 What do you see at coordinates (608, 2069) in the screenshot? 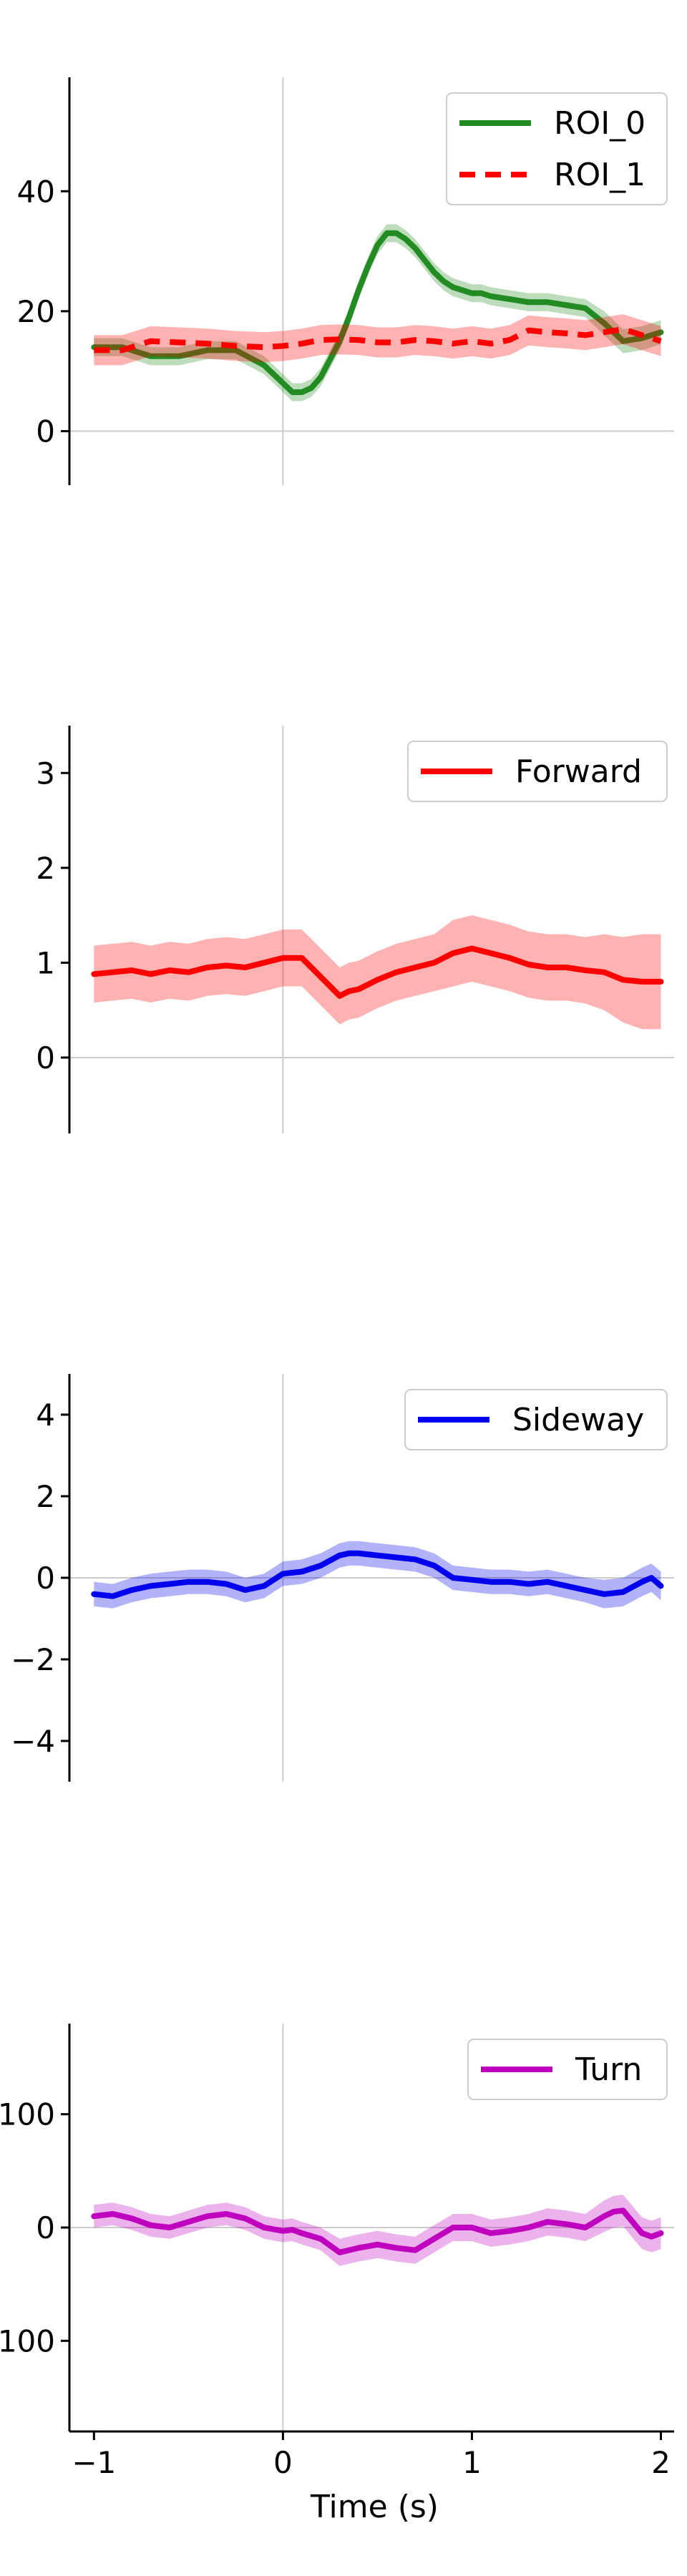
I see `legend-label-turn: Turn` at bounding box center [608, 2069].